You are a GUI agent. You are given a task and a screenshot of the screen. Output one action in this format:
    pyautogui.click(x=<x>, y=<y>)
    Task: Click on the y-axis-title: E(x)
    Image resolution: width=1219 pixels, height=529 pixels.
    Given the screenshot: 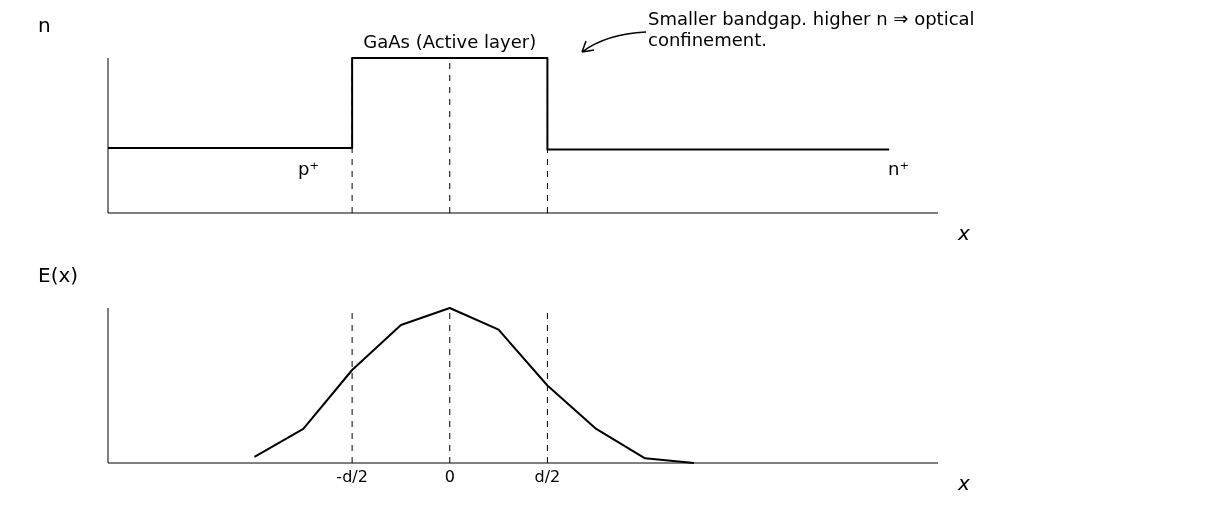 What is the action you would take?
    pyautogui.click(x=58, y=275)
    